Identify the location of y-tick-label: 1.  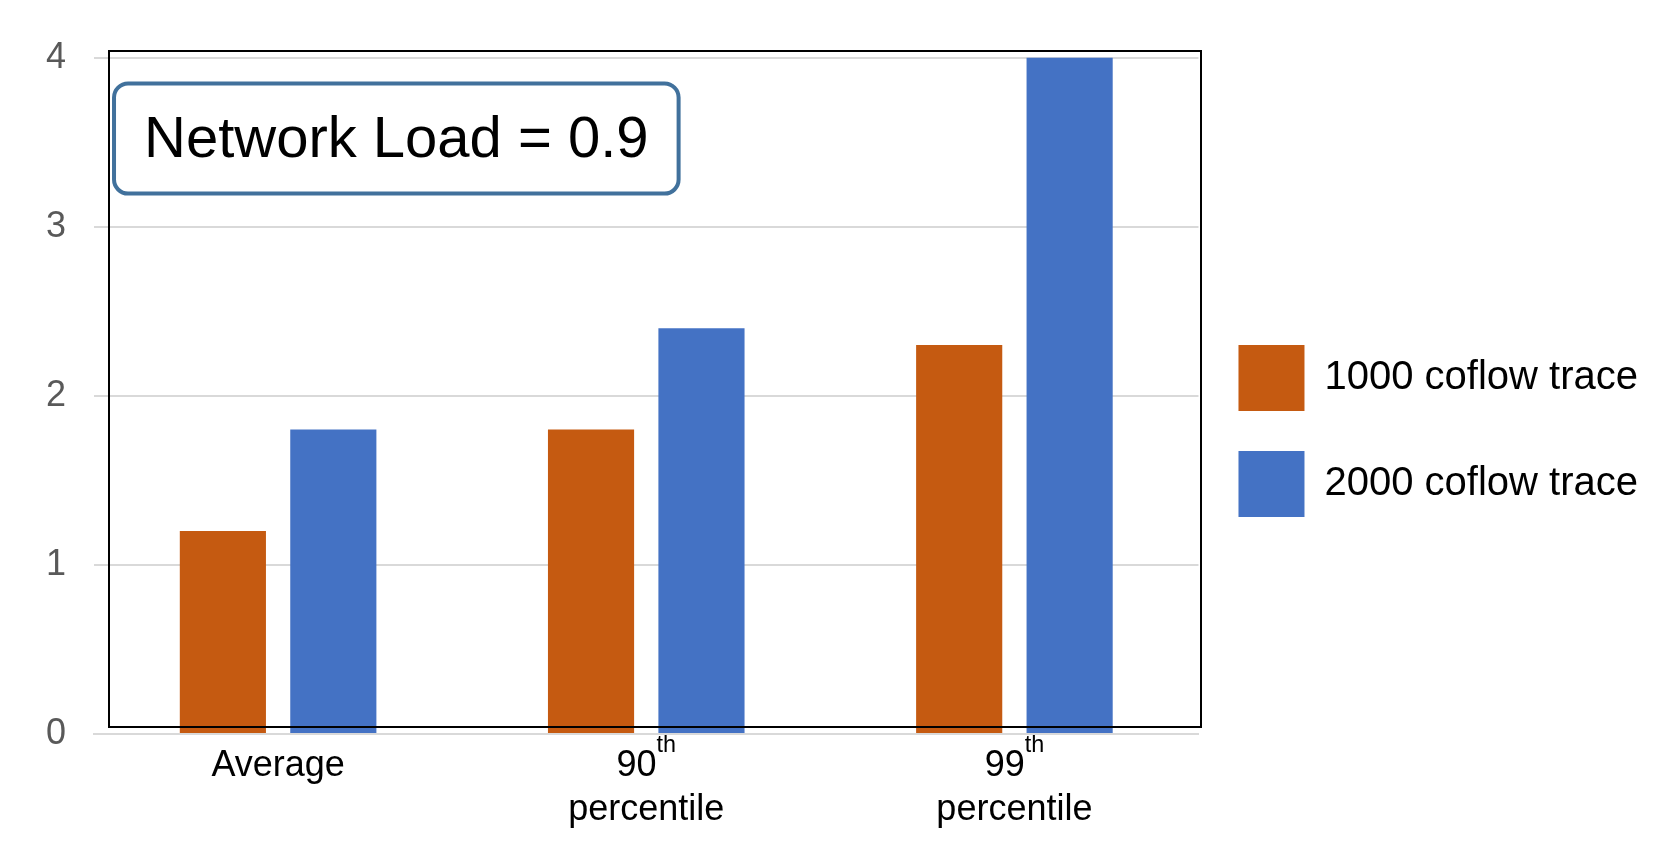
(56, 562).